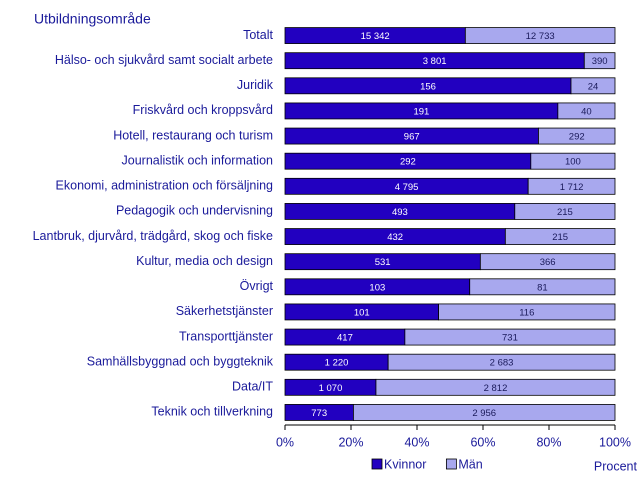 This screenshot has width=643, height=481. What do you see at coordinates (203, 110) in the screenshot?
I see `y-tick-label: Friskvård och kroppsvård` at bounding box center [203, 110].